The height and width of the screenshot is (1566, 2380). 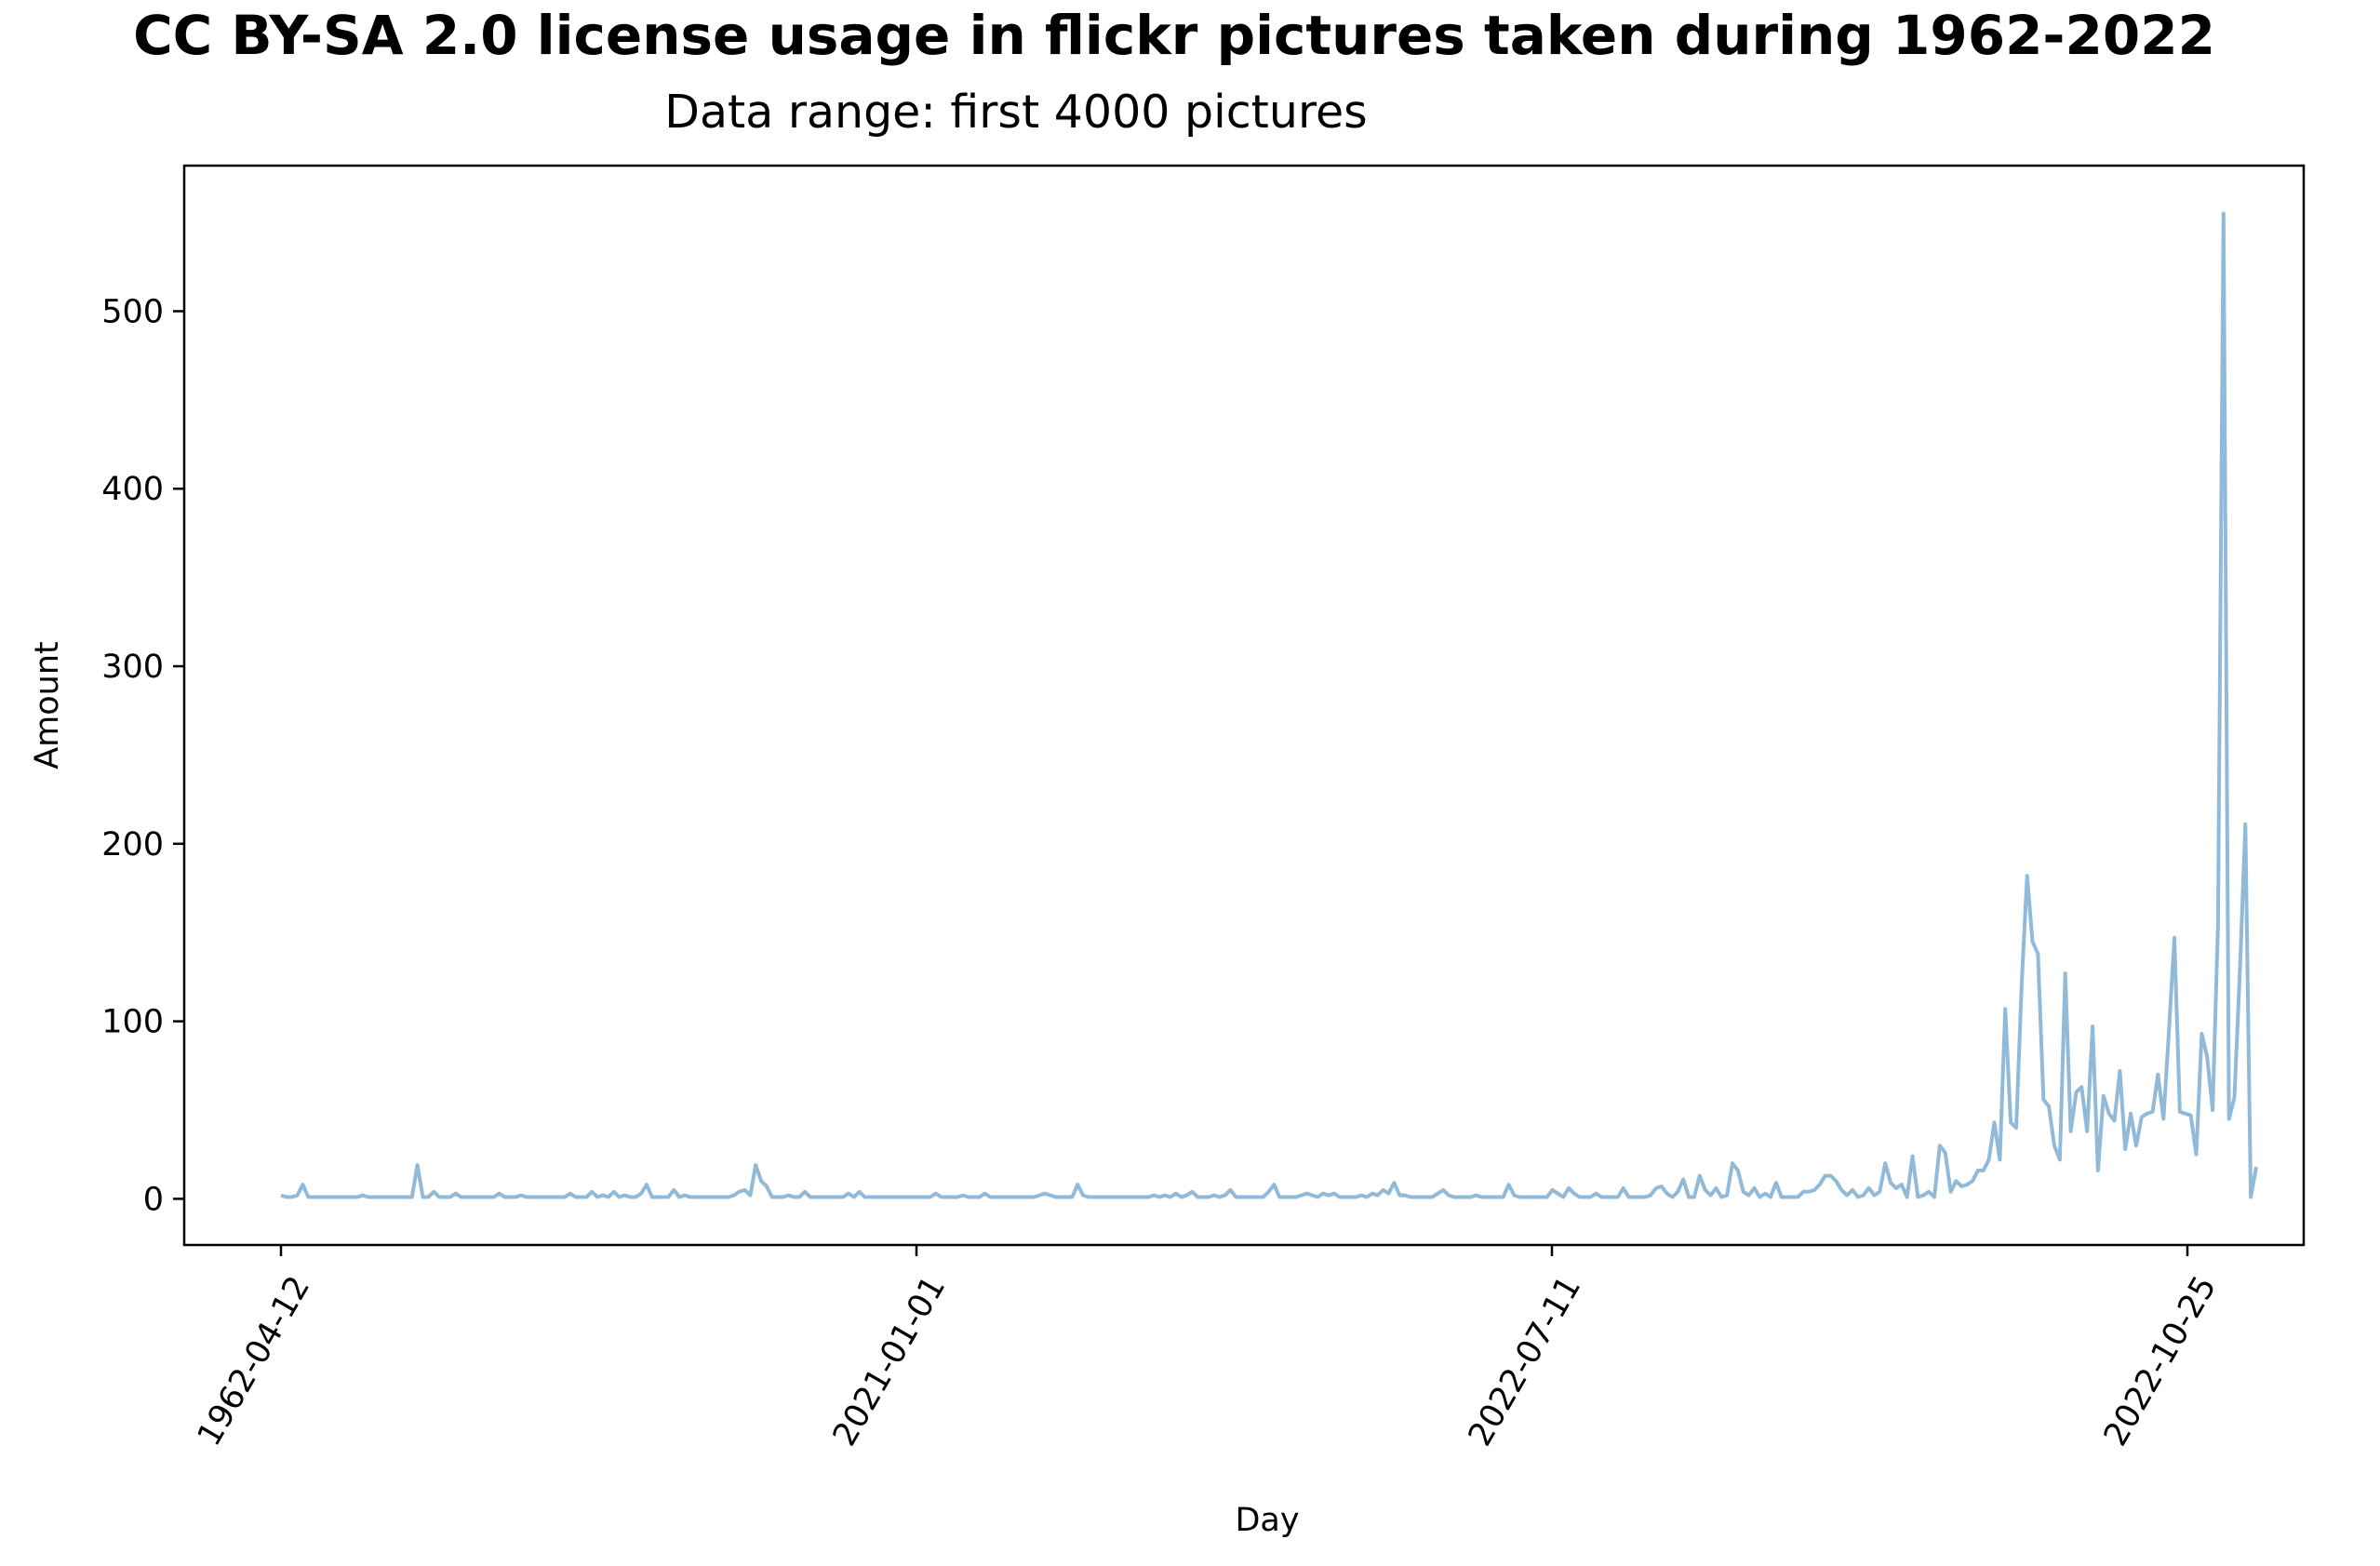 I want to click on y-tick-label: 100, so click(x=132, y=1022).